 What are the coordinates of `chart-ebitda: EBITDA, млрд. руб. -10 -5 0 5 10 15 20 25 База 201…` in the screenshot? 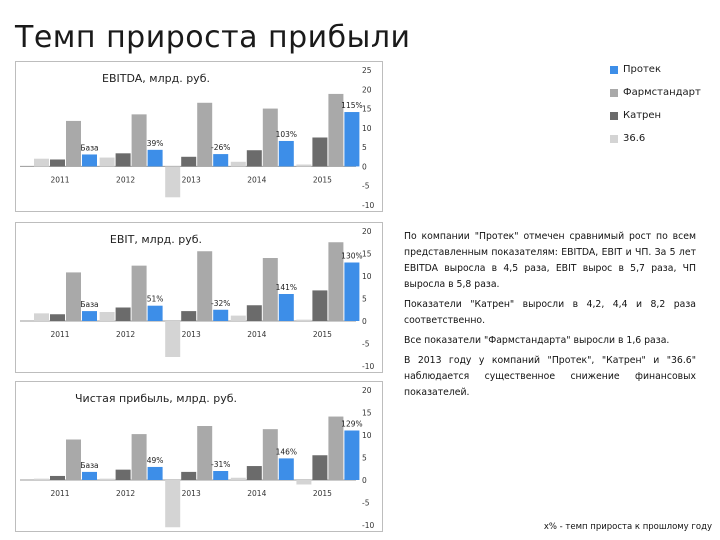 It's located at (199, 136).